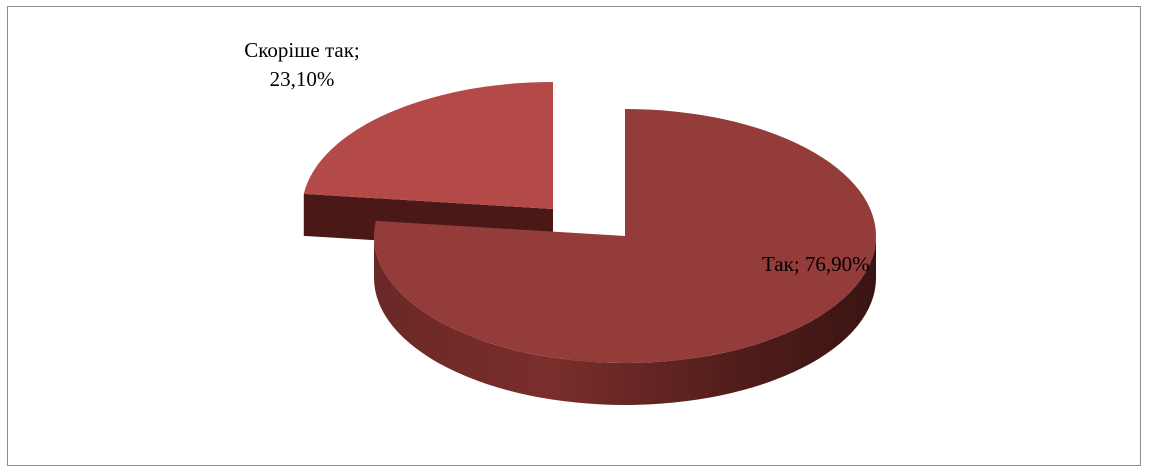 Image resolution: width=1150 pixels, height=473 pixels. I want to click on data-label-skorishe-tak: Скоріше так; 23,10%, so click(302, 64).